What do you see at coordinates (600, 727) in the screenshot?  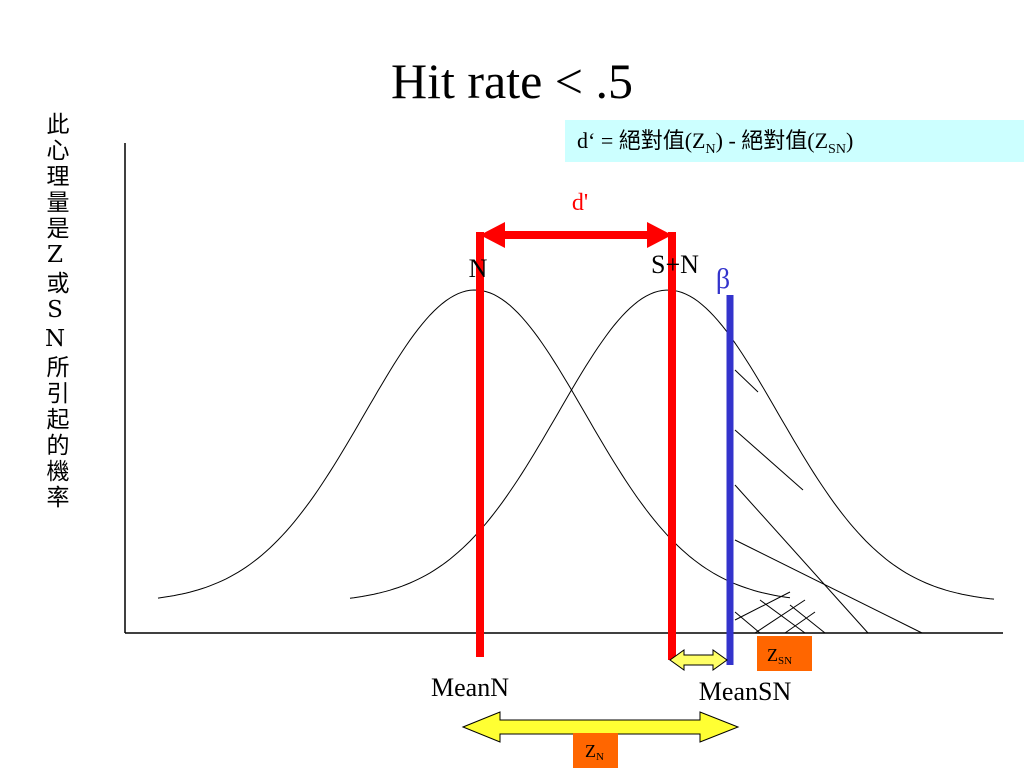 I see `z-n-arrow` at bounding box center [600, 727].